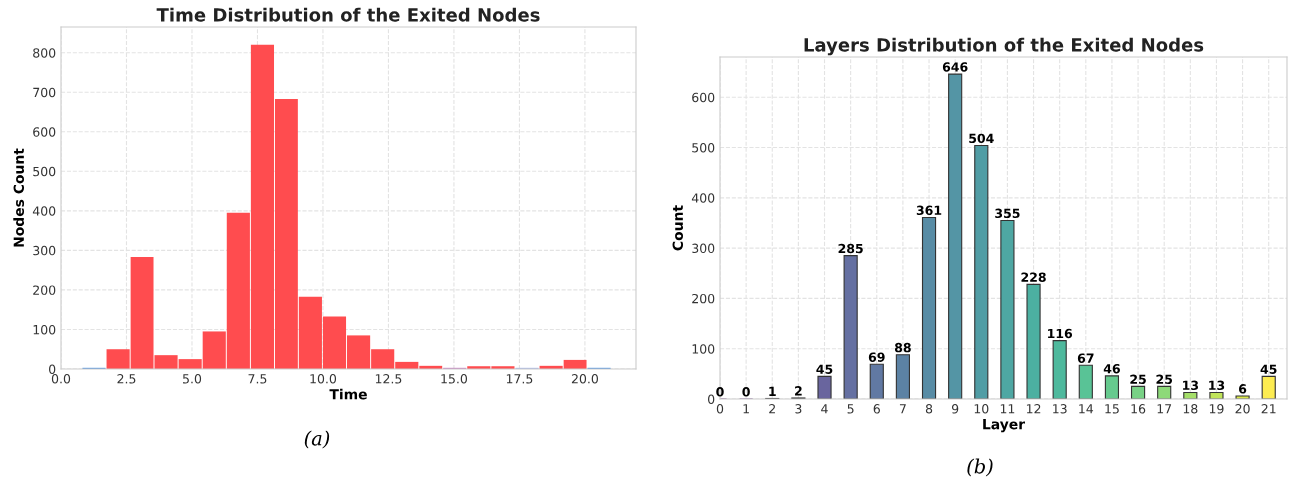 The width and height of the screenshot is (1297, 484). I want to click on x-tick-label: 7.5, so click(257, 379).